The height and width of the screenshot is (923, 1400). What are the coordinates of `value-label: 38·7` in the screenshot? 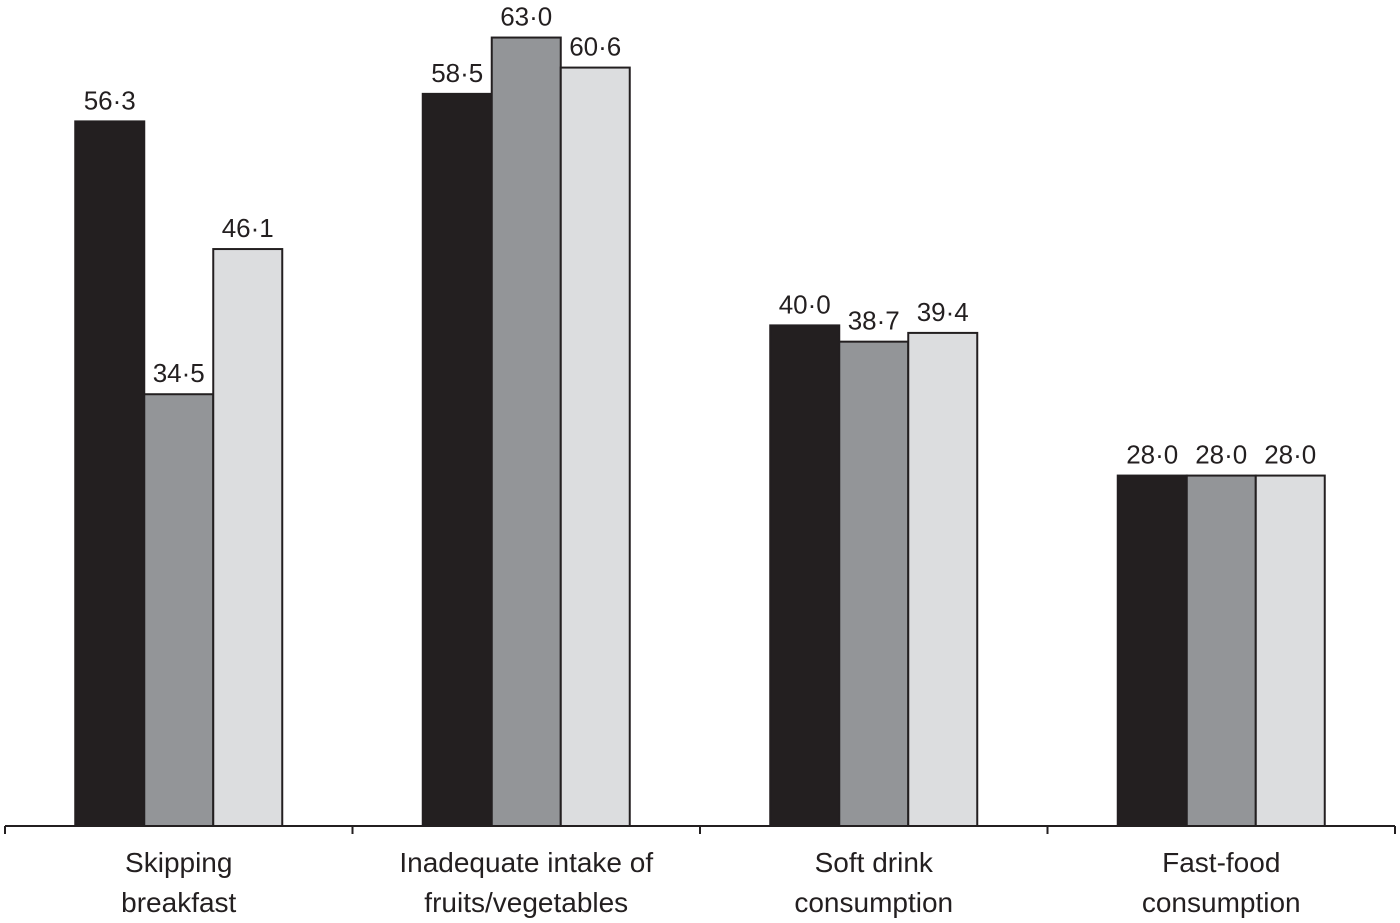 It's located at (874, 321).